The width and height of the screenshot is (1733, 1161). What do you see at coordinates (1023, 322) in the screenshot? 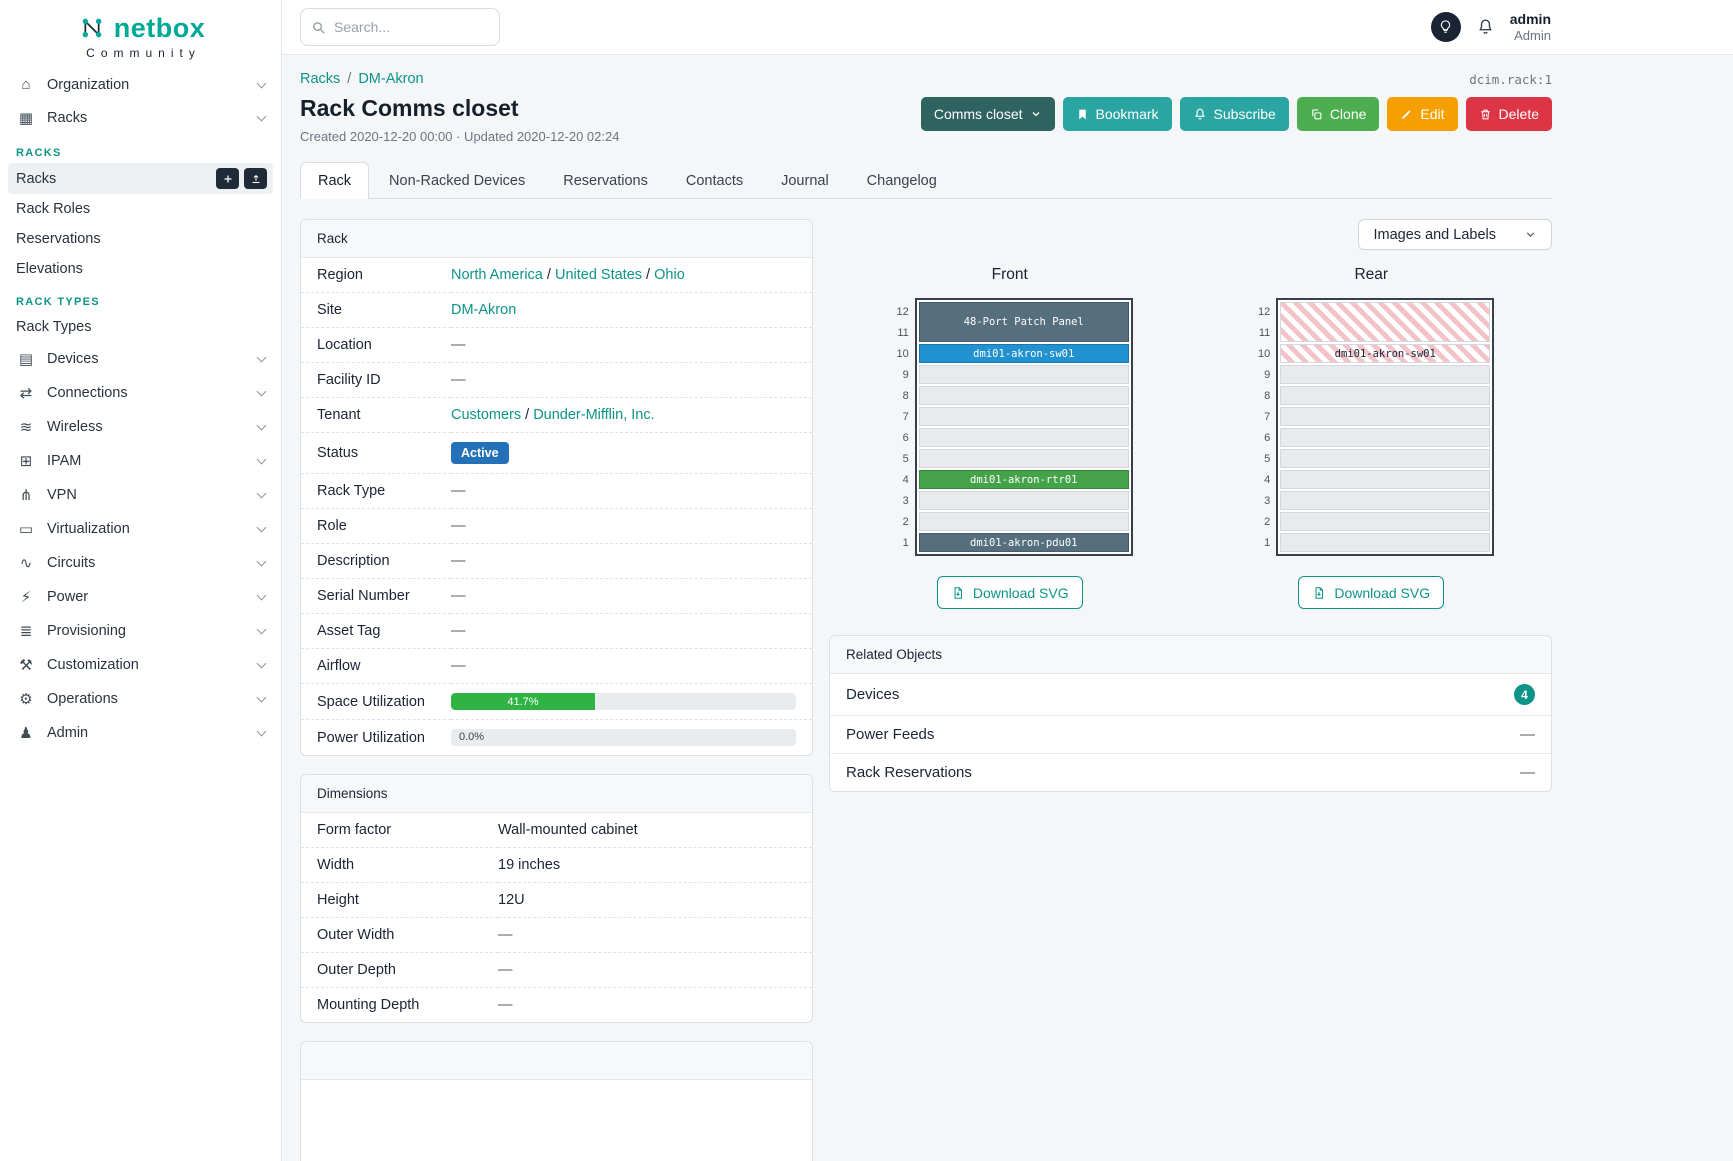
I see `rack-unit-device: 48-Port Patch Panel` at bounding box center [1023, 322].